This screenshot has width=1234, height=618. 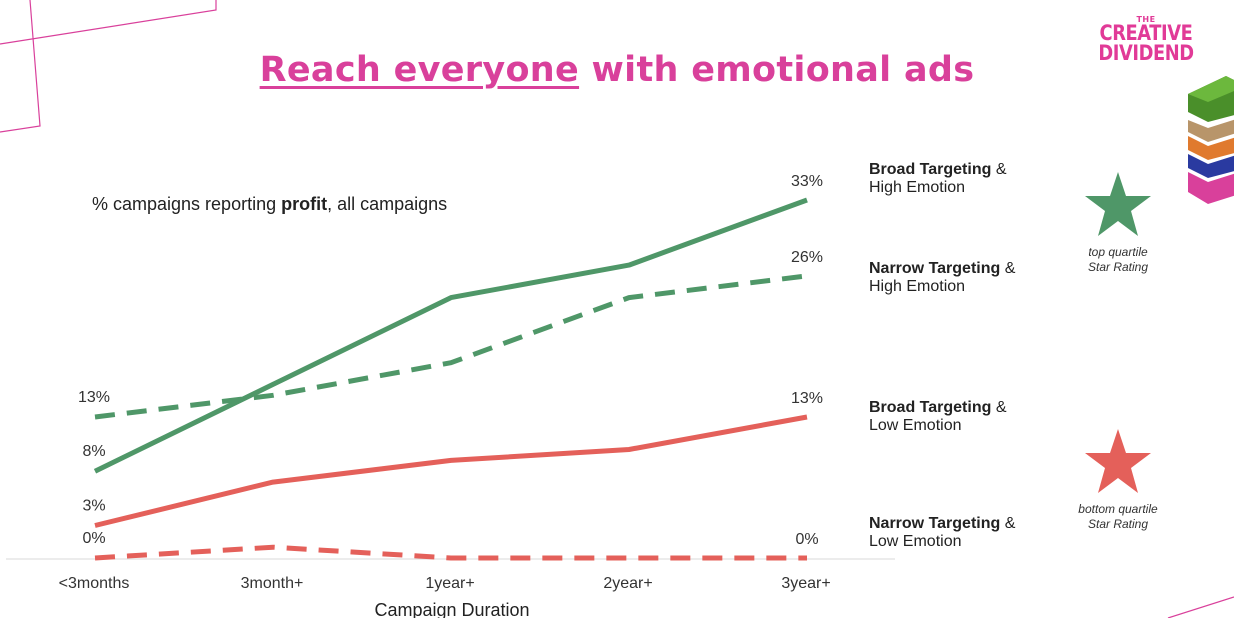 What do you see at coordinates (451, 609) in the screenshot?
I see `x-axis-title: Campaign Duration` at bounding box center [451, 609].